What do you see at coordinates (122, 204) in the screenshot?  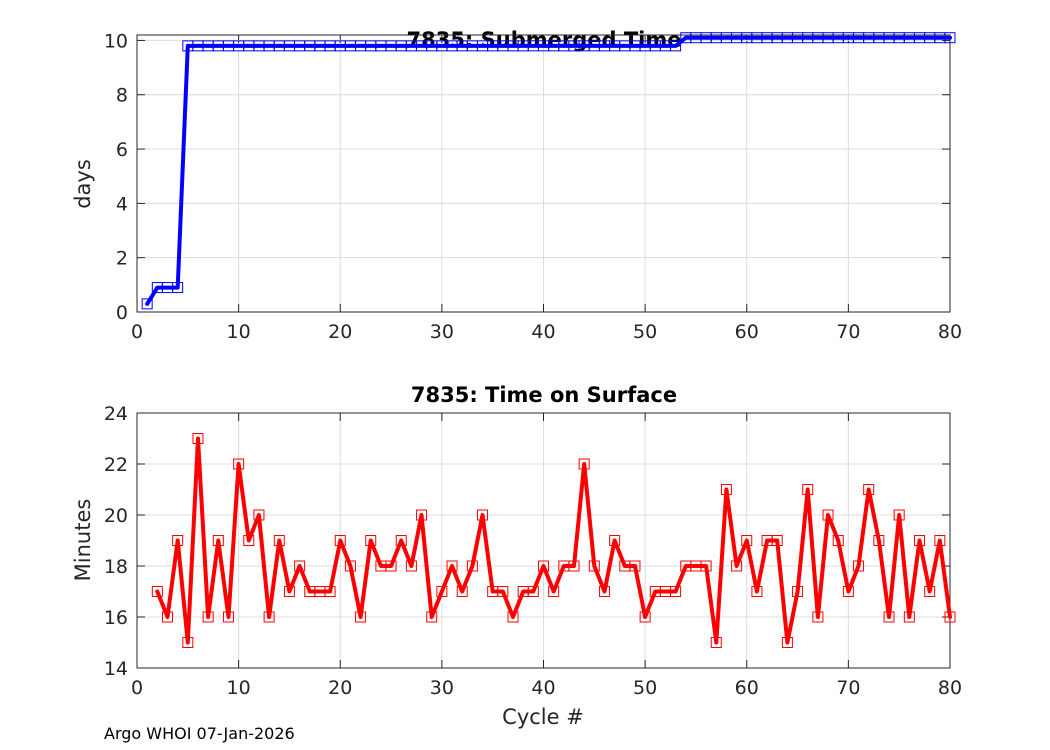 I see `y-tick-label: 4` at bounding box center [122, 204].